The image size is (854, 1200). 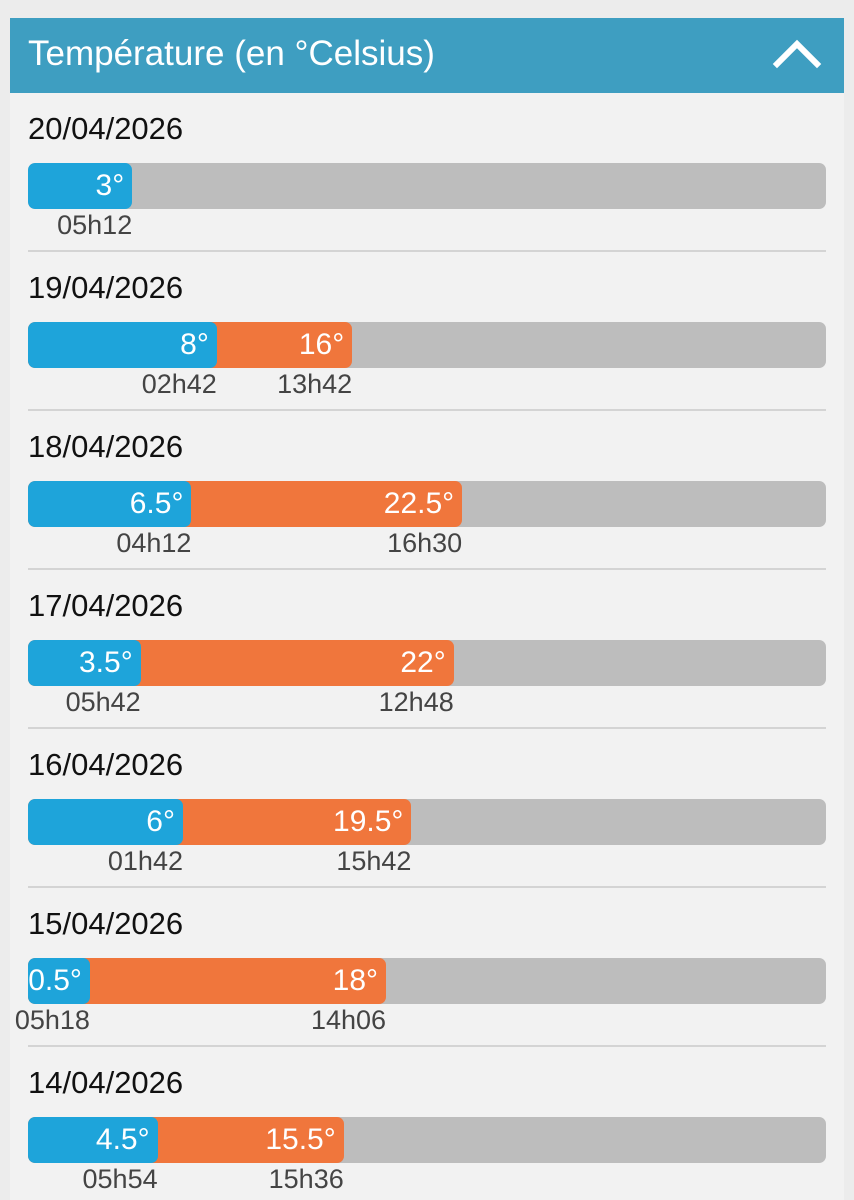 I want to click on day-date: 14/04/2026, so click(x=106, y=1082).